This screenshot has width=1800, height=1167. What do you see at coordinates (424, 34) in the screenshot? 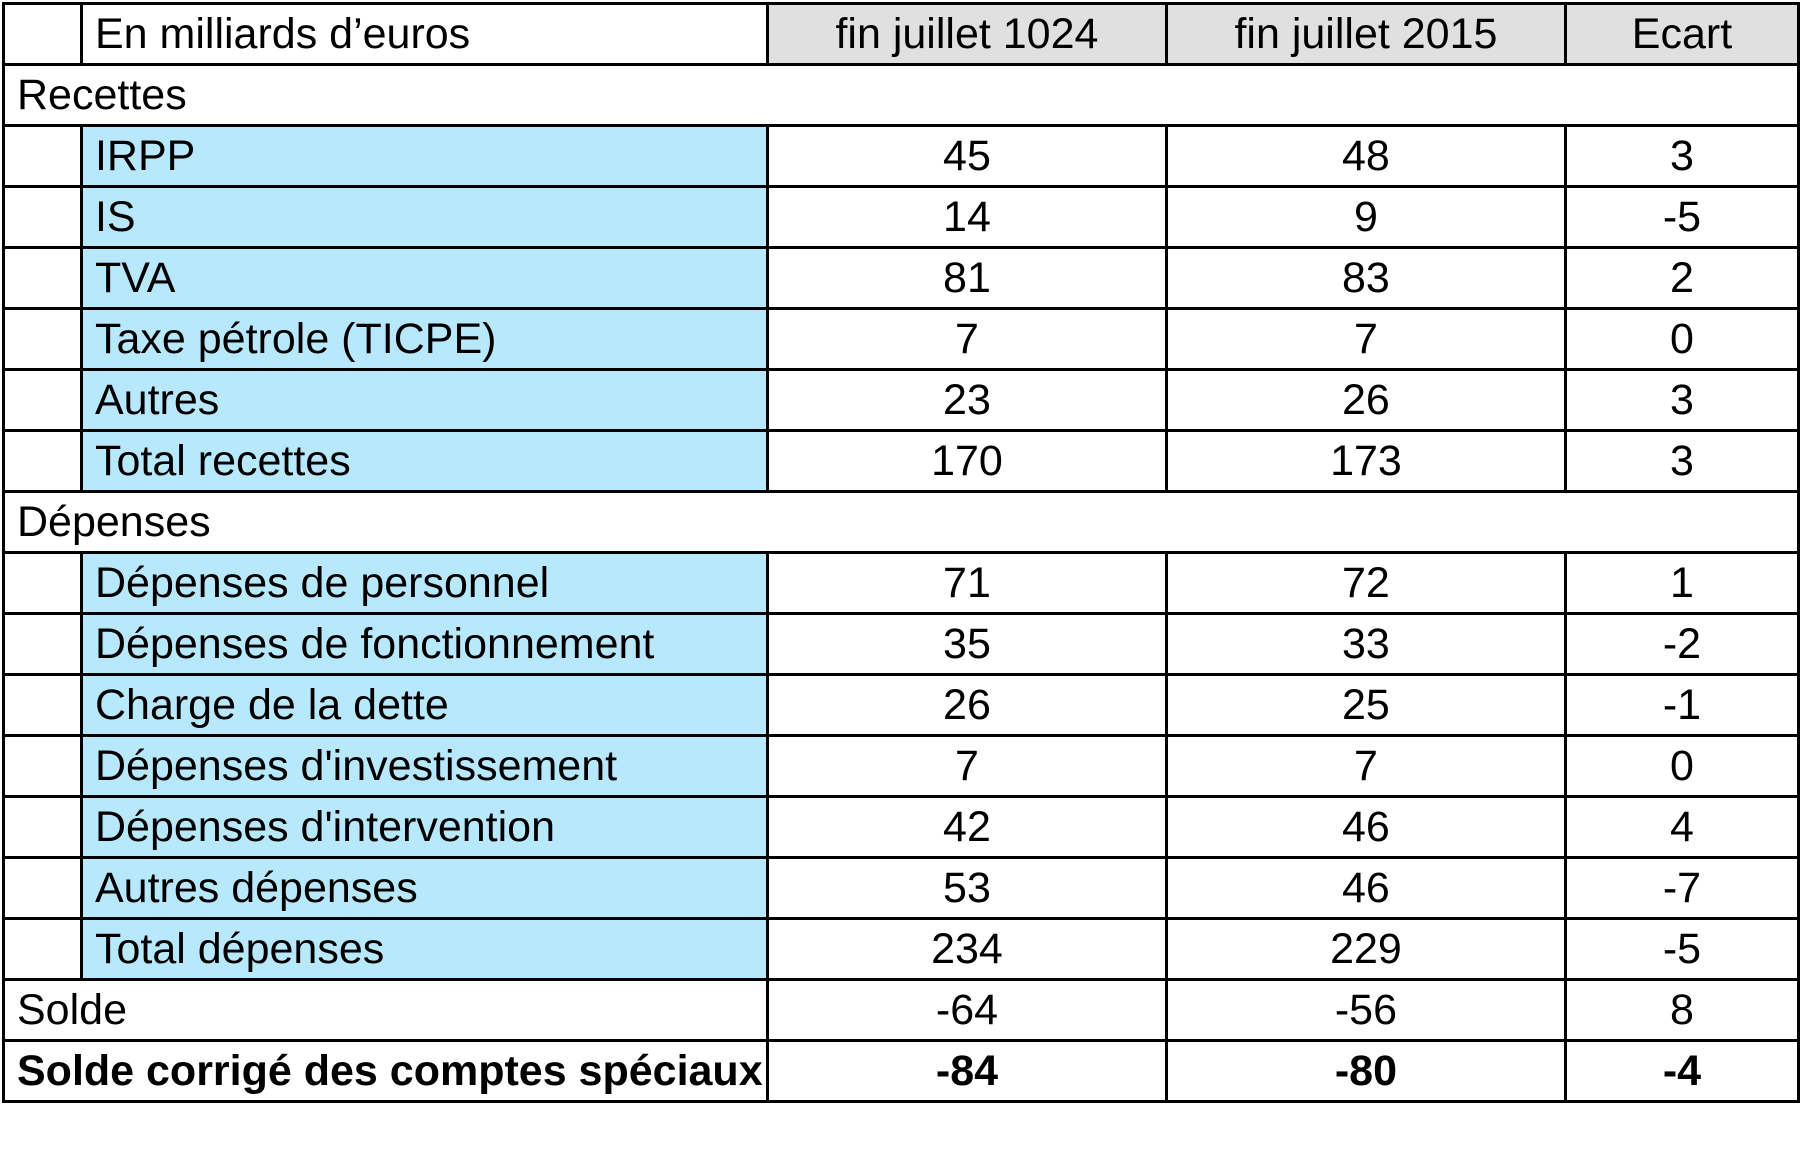
I see `header-unit-label: En milliards d’euros` at bounding box center [424, 34].